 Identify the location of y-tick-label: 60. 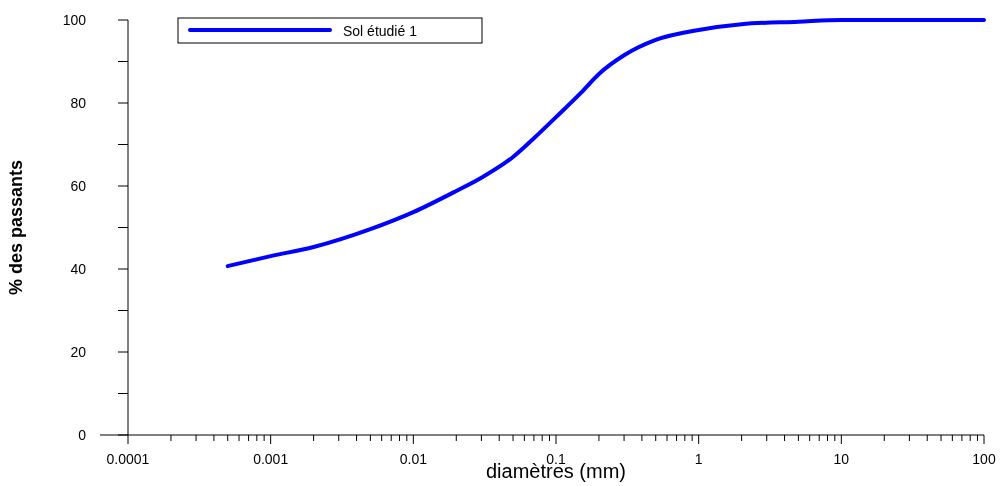
(78, 186).